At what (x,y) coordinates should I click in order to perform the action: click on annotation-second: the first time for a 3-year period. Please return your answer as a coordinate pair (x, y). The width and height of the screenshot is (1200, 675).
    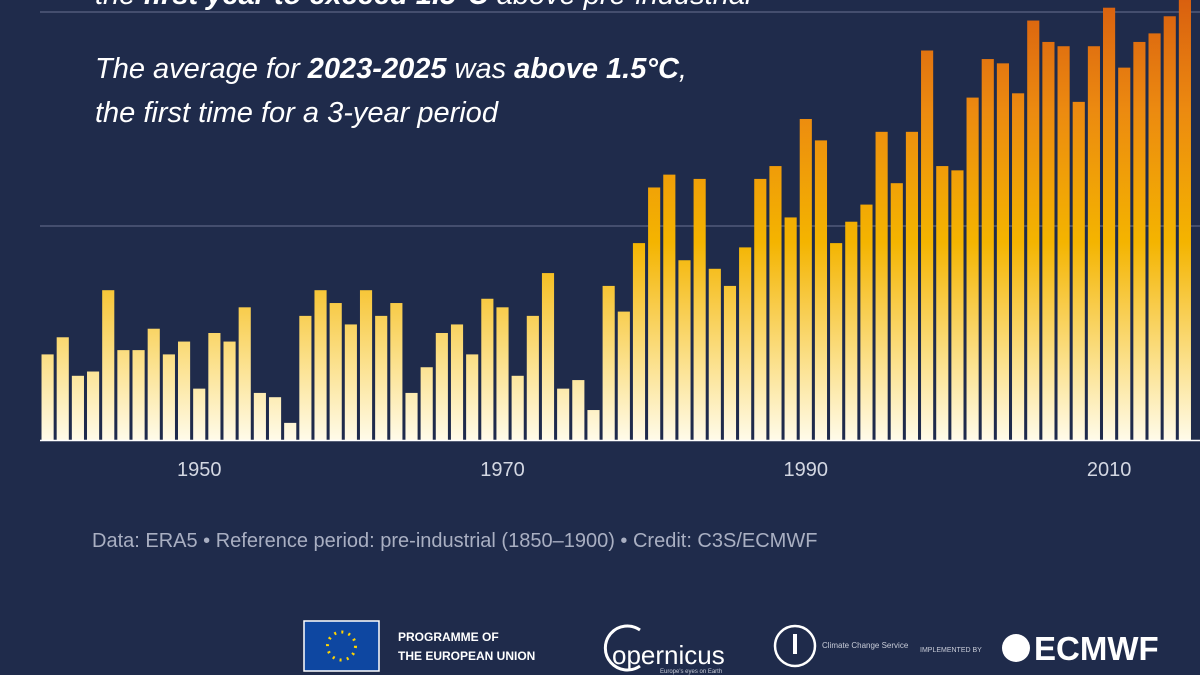
    Looking at the image, I should click on (297, 113).